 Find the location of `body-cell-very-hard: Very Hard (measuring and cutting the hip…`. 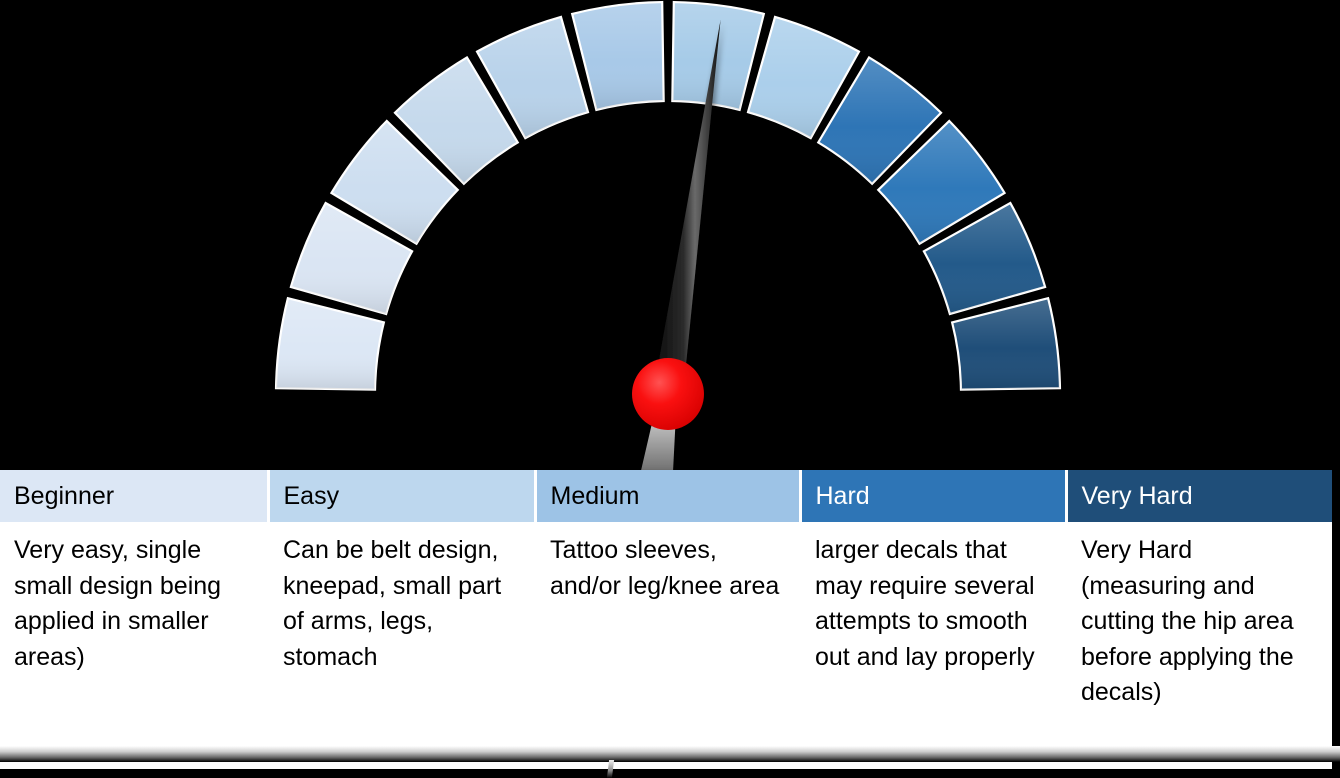

body-cell-very-hard: Very Hard (measuring and cutting the hip… is located at coordinates (1199, 646).